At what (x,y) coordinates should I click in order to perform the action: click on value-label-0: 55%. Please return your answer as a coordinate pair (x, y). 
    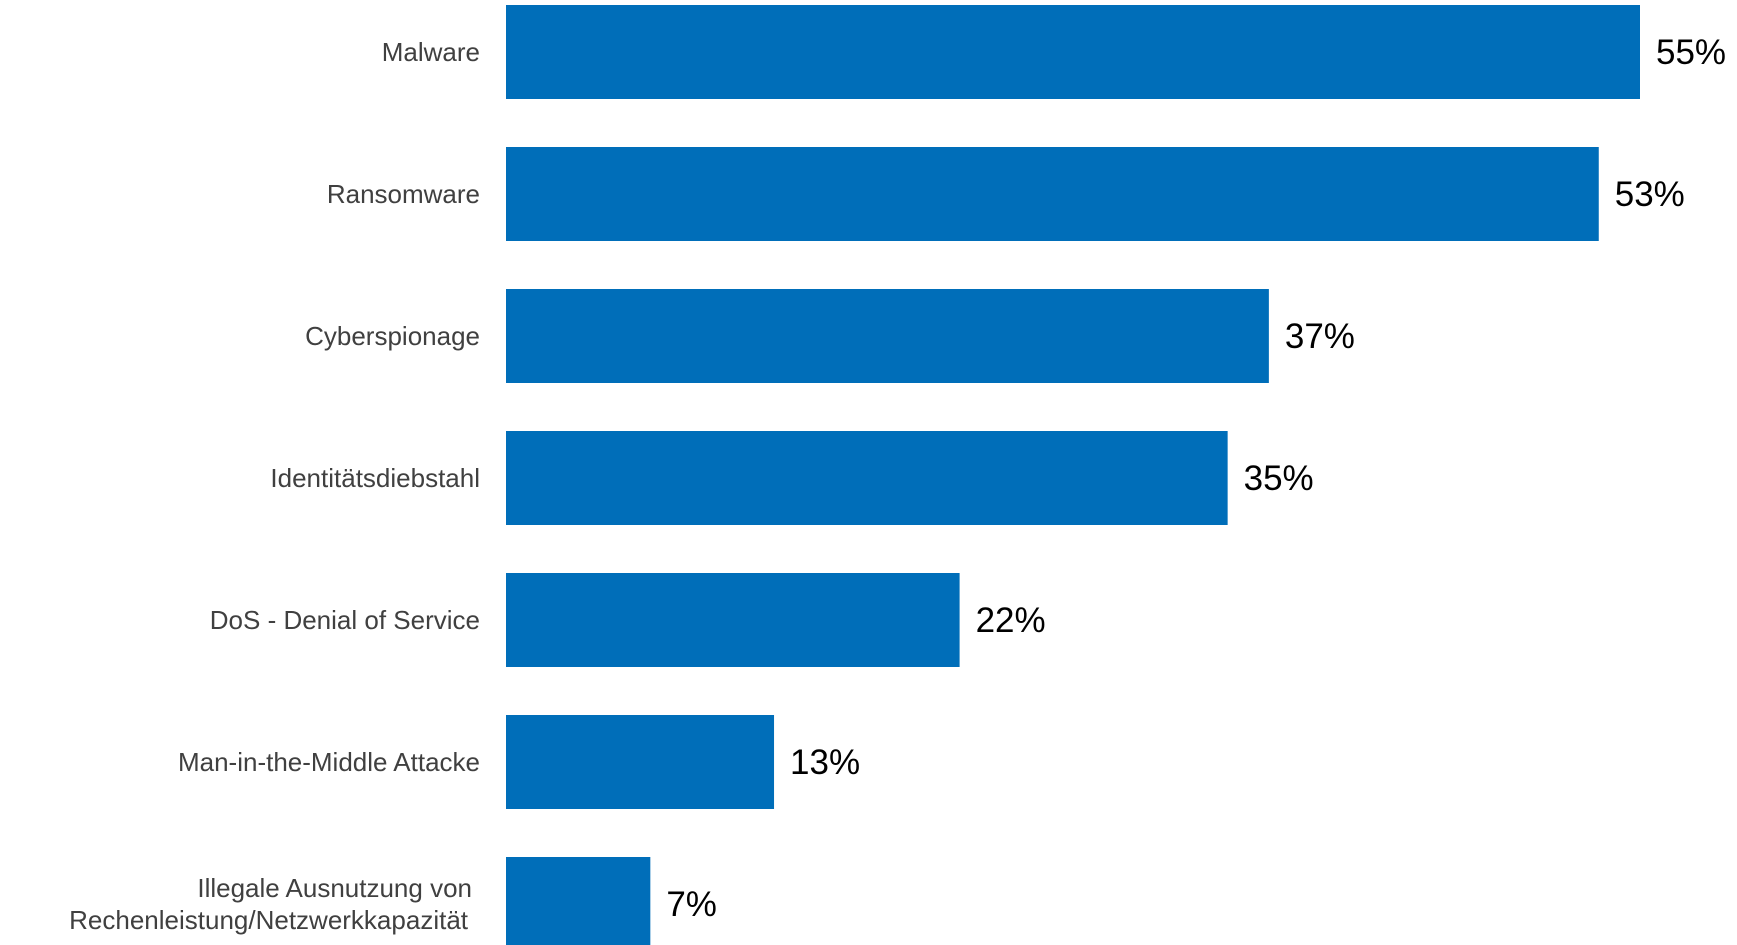
    Looking at the image, I should click on (1691, 52).